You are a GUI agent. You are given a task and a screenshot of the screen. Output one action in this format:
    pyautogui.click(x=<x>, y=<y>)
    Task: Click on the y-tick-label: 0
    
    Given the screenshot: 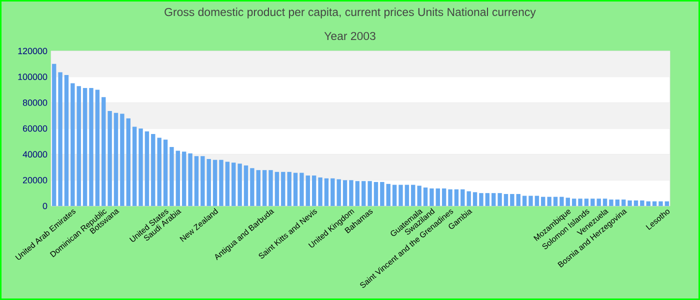 What is the action you would take?
    pyautogui.click(x=45, y=206)
    